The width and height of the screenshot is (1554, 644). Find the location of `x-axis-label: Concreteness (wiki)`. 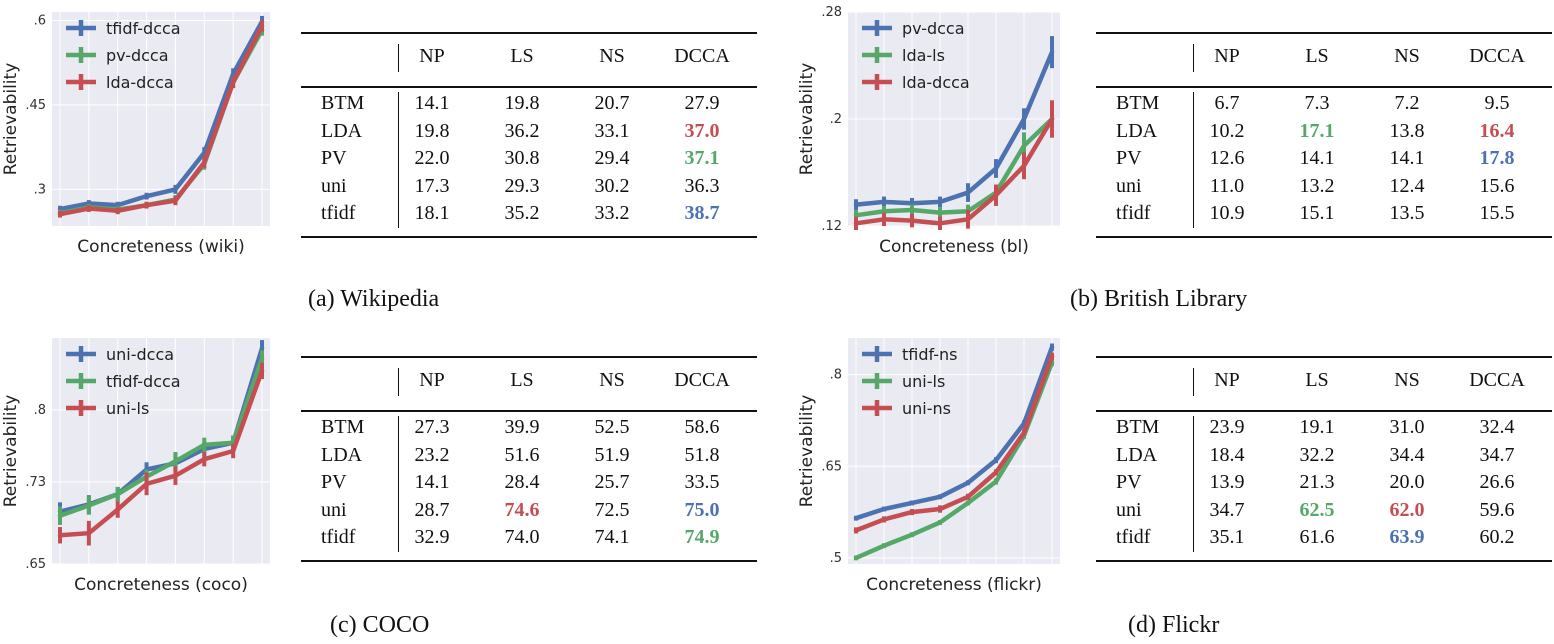

x-axis-label: Concreteness (wiki) is located at coordinates (160, 247).